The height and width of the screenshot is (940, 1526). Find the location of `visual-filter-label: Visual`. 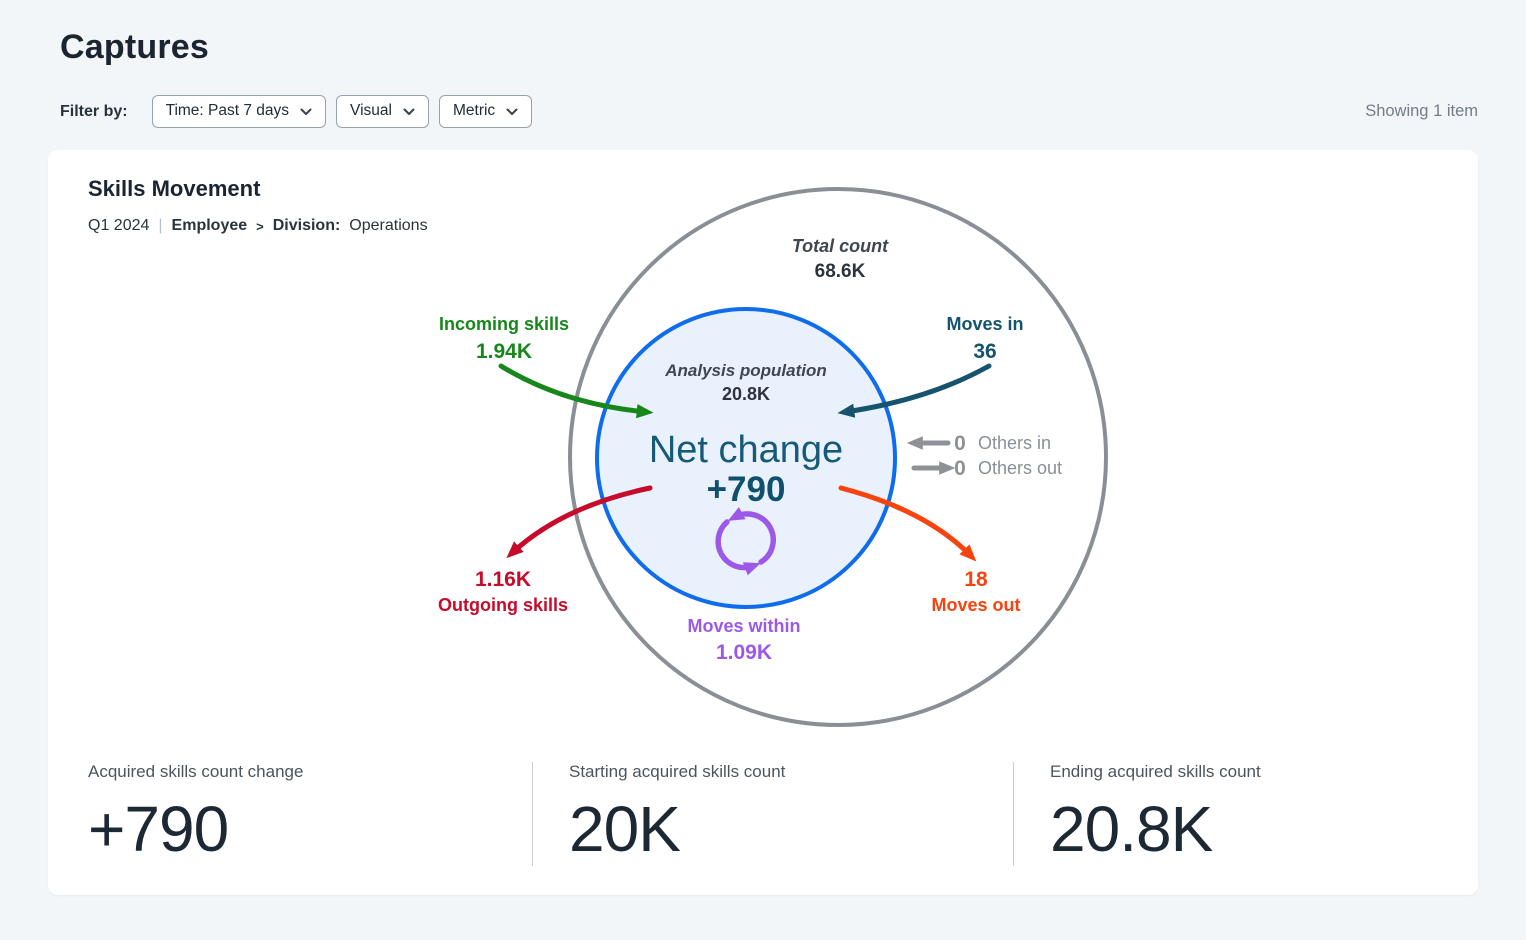

visual-filter-label: Visual is located at coordinates (371, 110).